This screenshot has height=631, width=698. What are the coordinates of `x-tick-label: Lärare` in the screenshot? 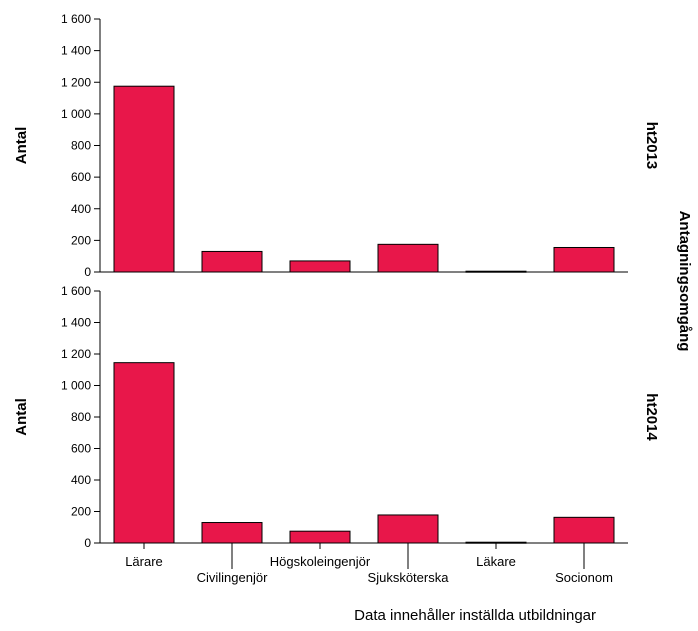 It's located at (144, 561).